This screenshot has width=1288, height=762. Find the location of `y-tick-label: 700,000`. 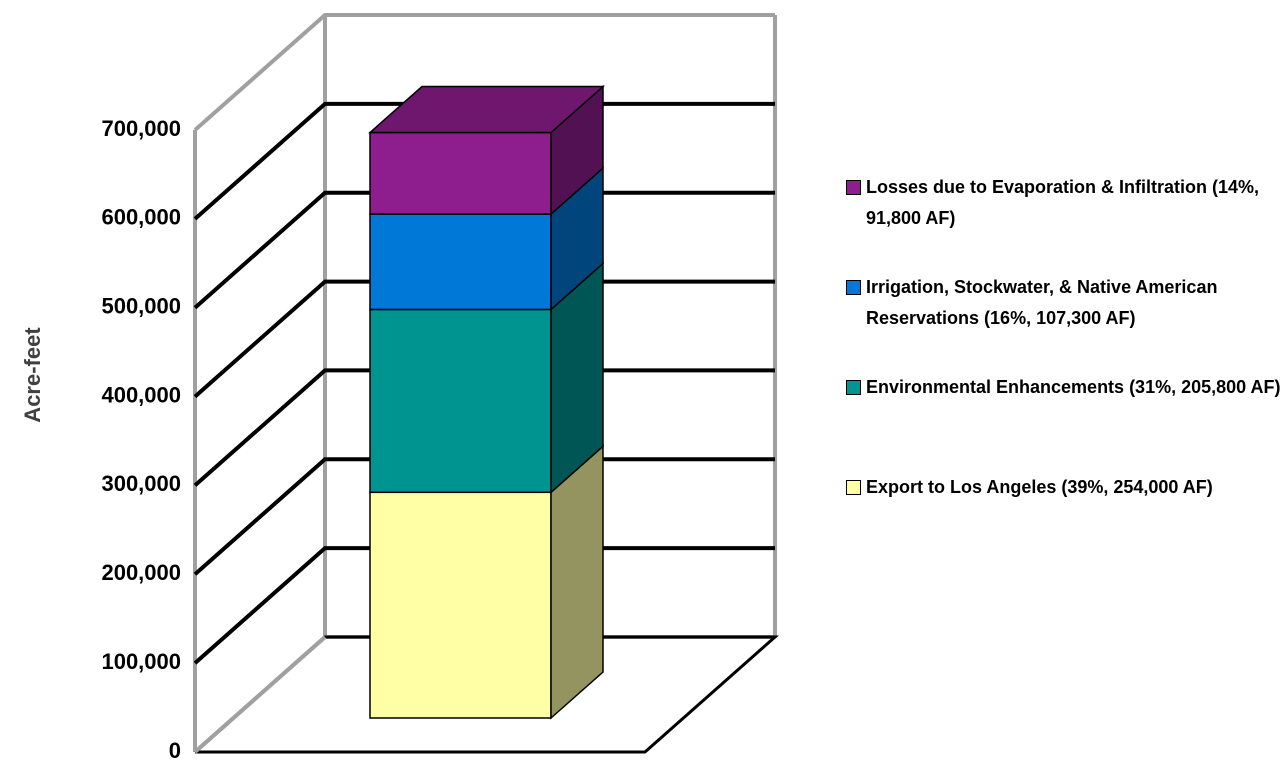

y-tick-label: 700,000 is located at coordinates (141, 128).